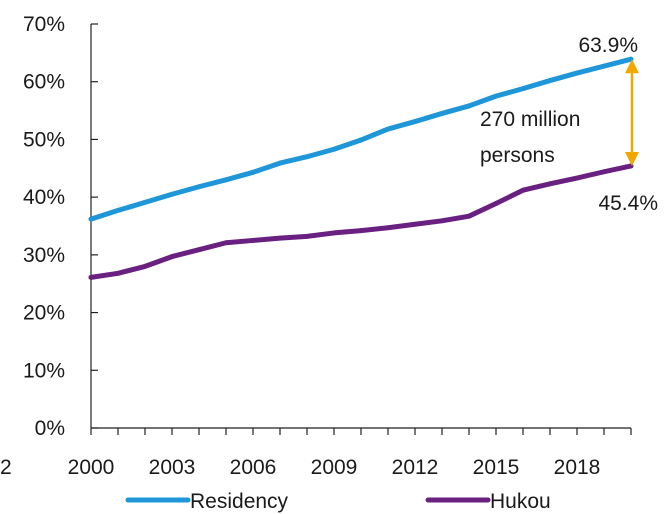  What do you see at coordinates (577, 467) in the screenshot?
I see `x-tick-label: 2018` at bounding box center [577, 467].